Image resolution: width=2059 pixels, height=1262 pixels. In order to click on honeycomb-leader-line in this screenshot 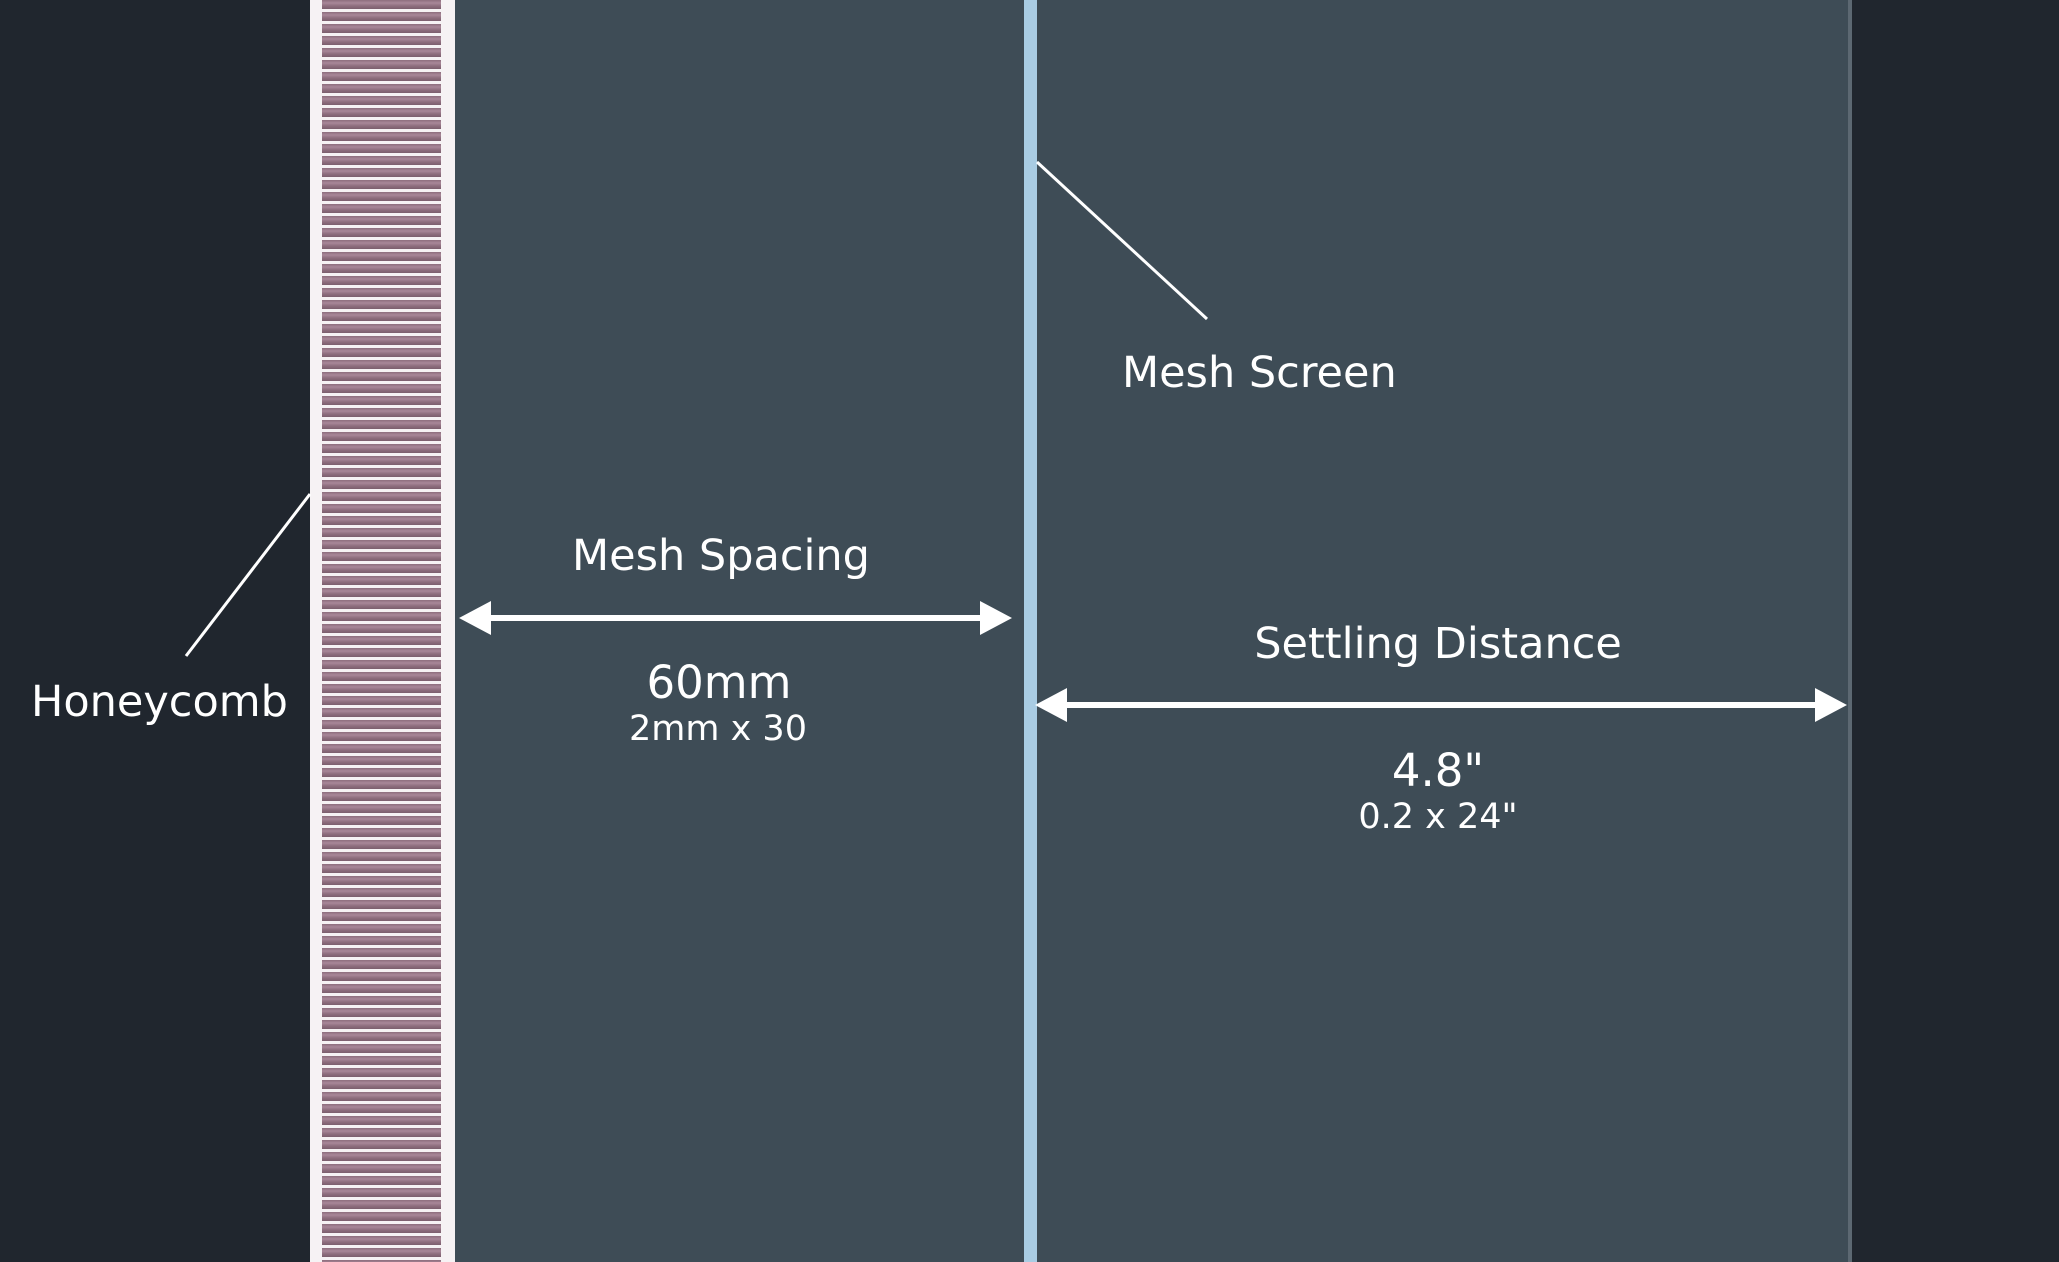, I will do `click(248, 575)`.